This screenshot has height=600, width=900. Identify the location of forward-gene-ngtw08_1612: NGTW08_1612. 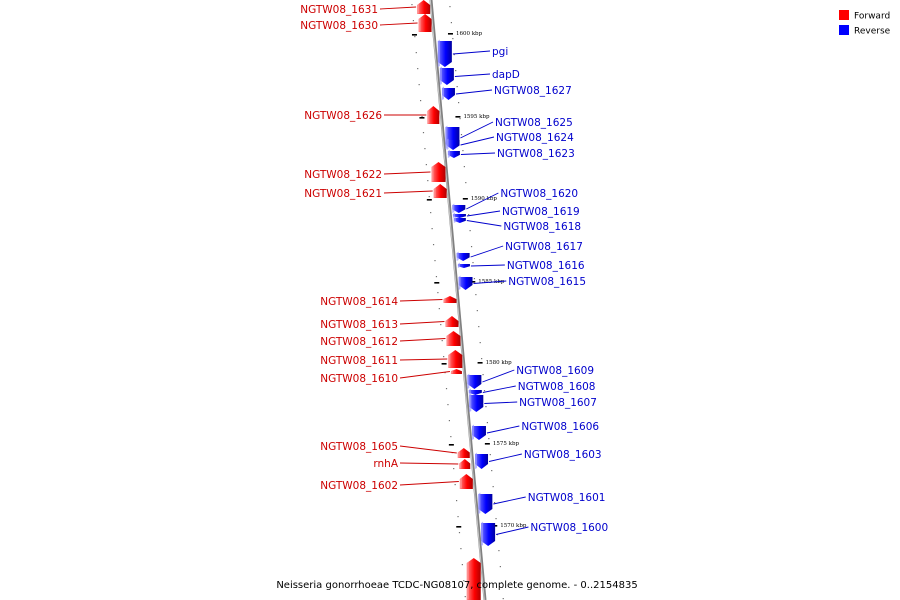
(383, 342).